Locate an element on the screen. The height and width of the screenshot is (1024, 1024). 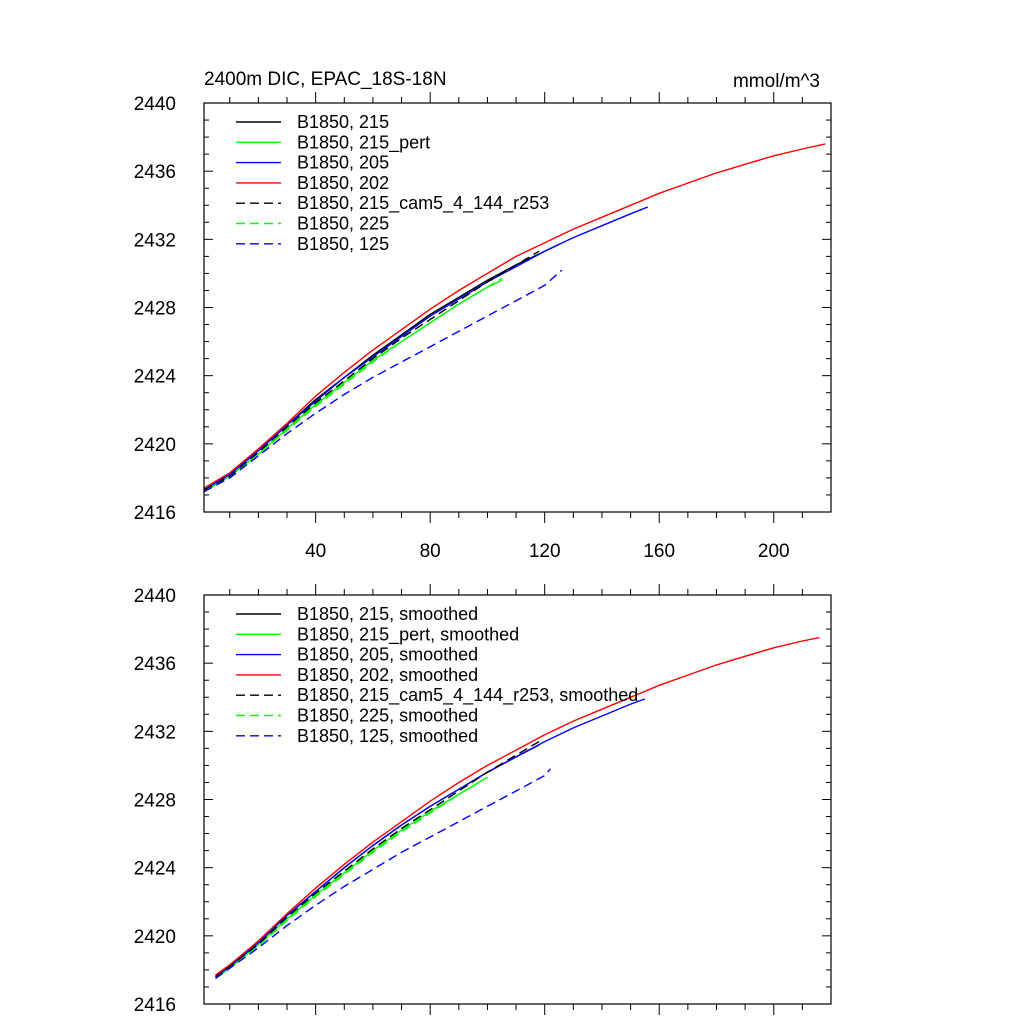
x-tick-label: 80 is located at coordinates (430, 551).